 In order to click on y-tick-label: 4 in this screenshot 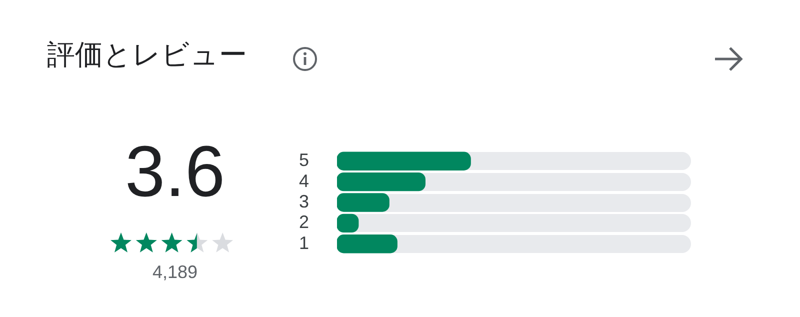, I will do `click(303, 180)`.